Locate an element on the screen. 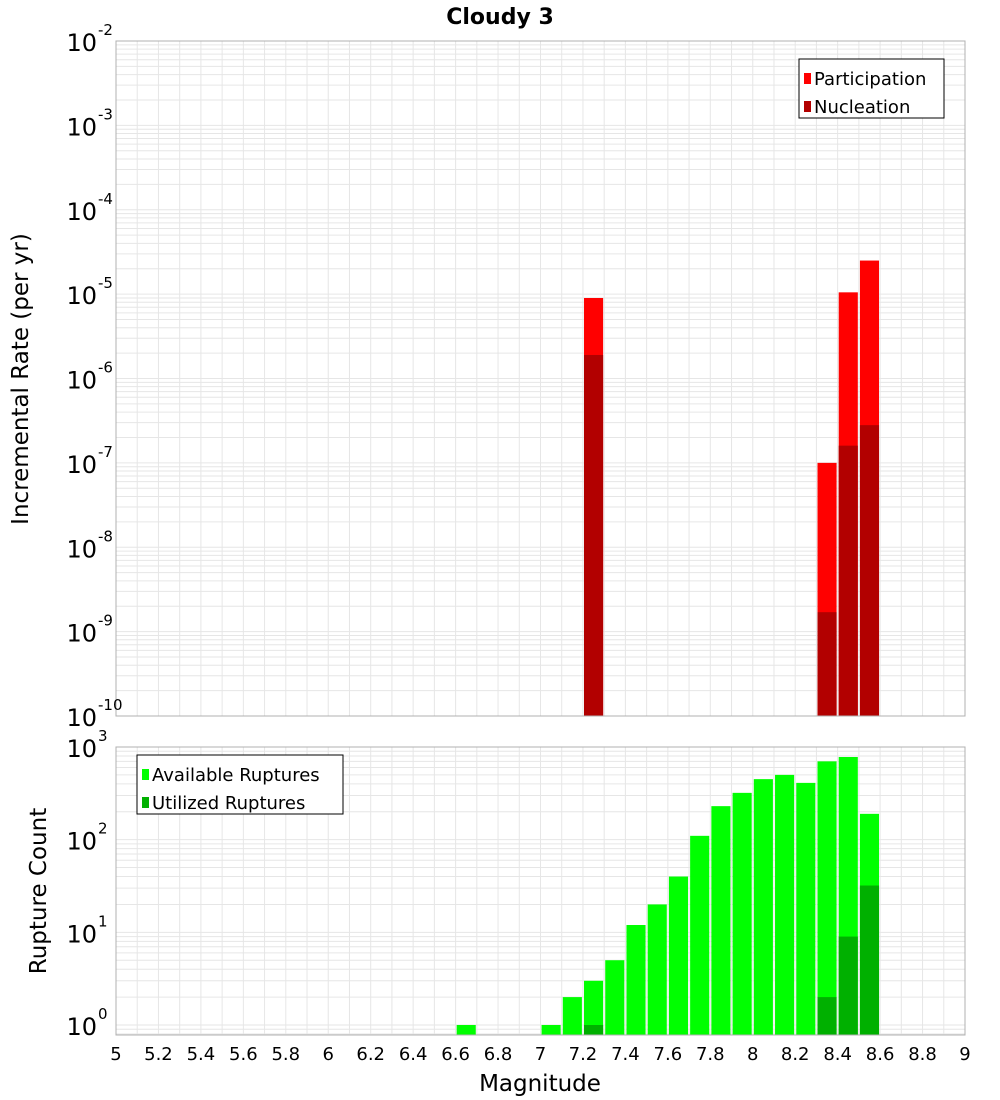  legend-entry: Participation is located at coordinates (870, 79).